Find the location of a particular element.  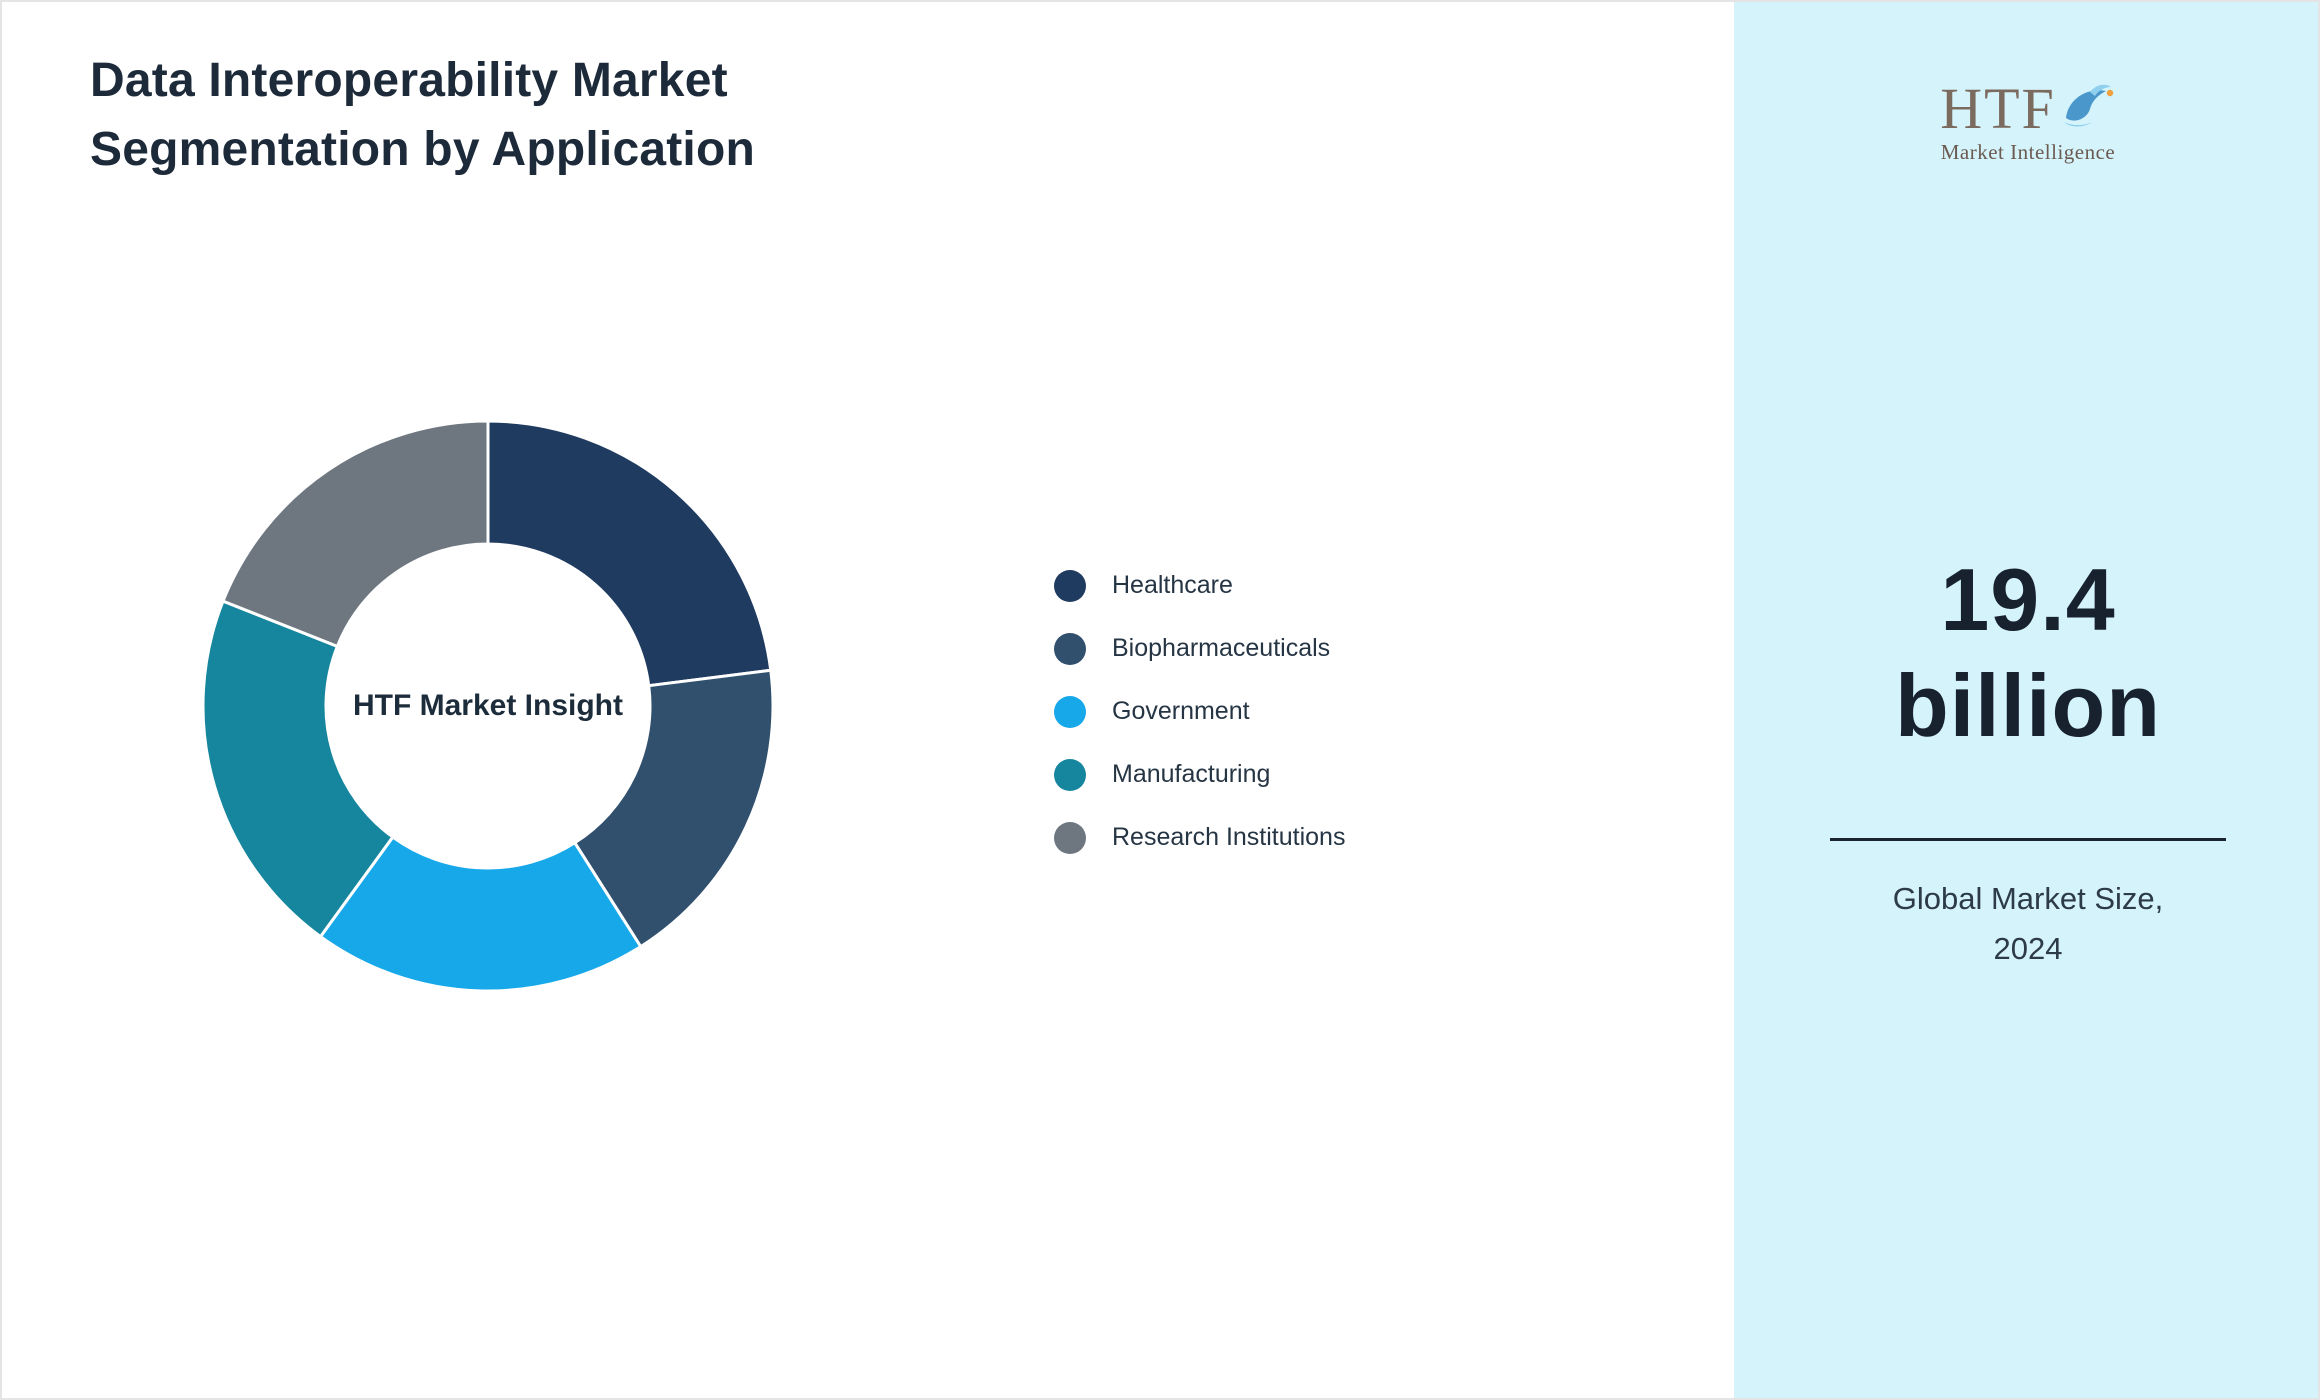

dolphin-icon is located at coordinates (2088, 105).